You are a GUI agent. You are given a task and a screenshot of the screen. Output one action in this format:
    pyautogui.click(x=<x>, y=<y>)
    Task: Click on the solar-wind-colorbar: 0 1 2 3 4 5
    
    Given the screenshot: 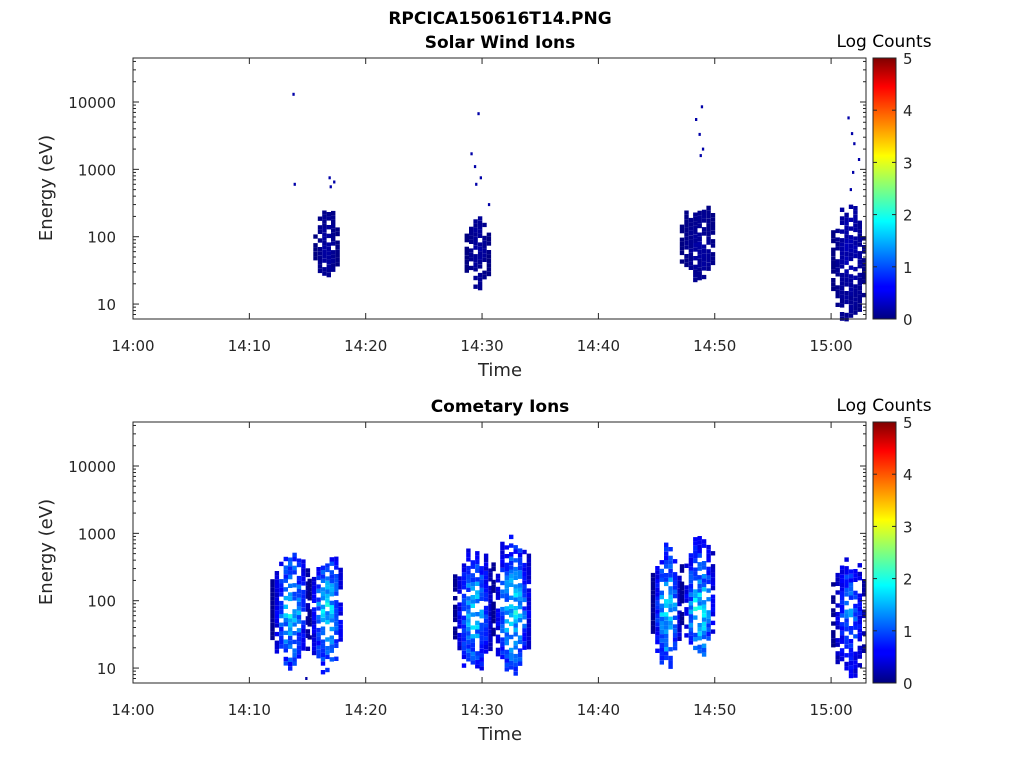 What is the action you would take?
    pyautogui.click(x=892, y=189)
    